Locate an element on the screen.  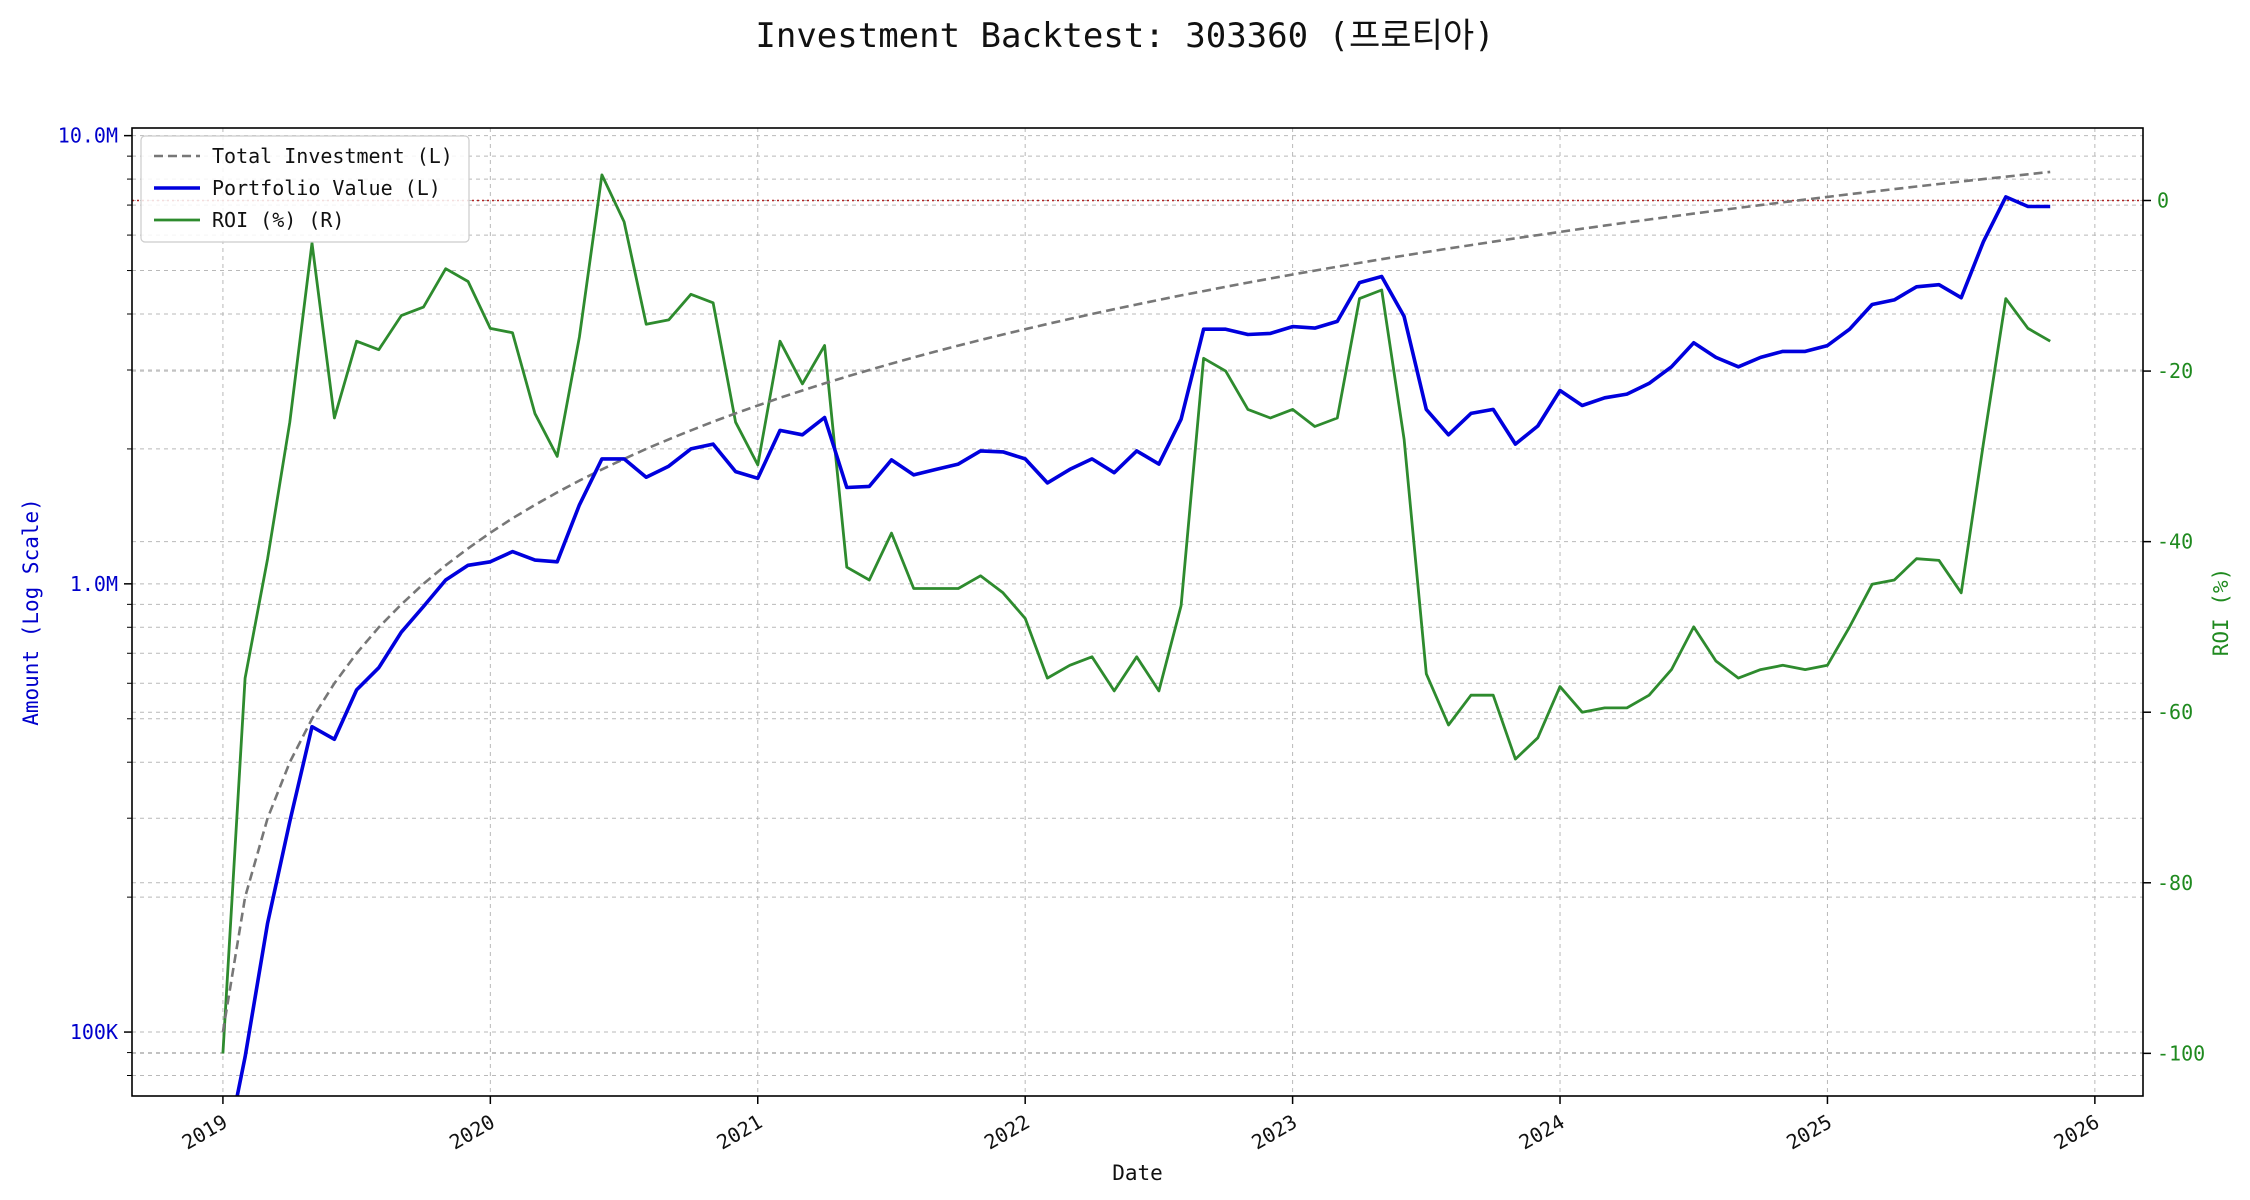
y-right-tick-label: -100 is located at coordinates (2181, 1053).